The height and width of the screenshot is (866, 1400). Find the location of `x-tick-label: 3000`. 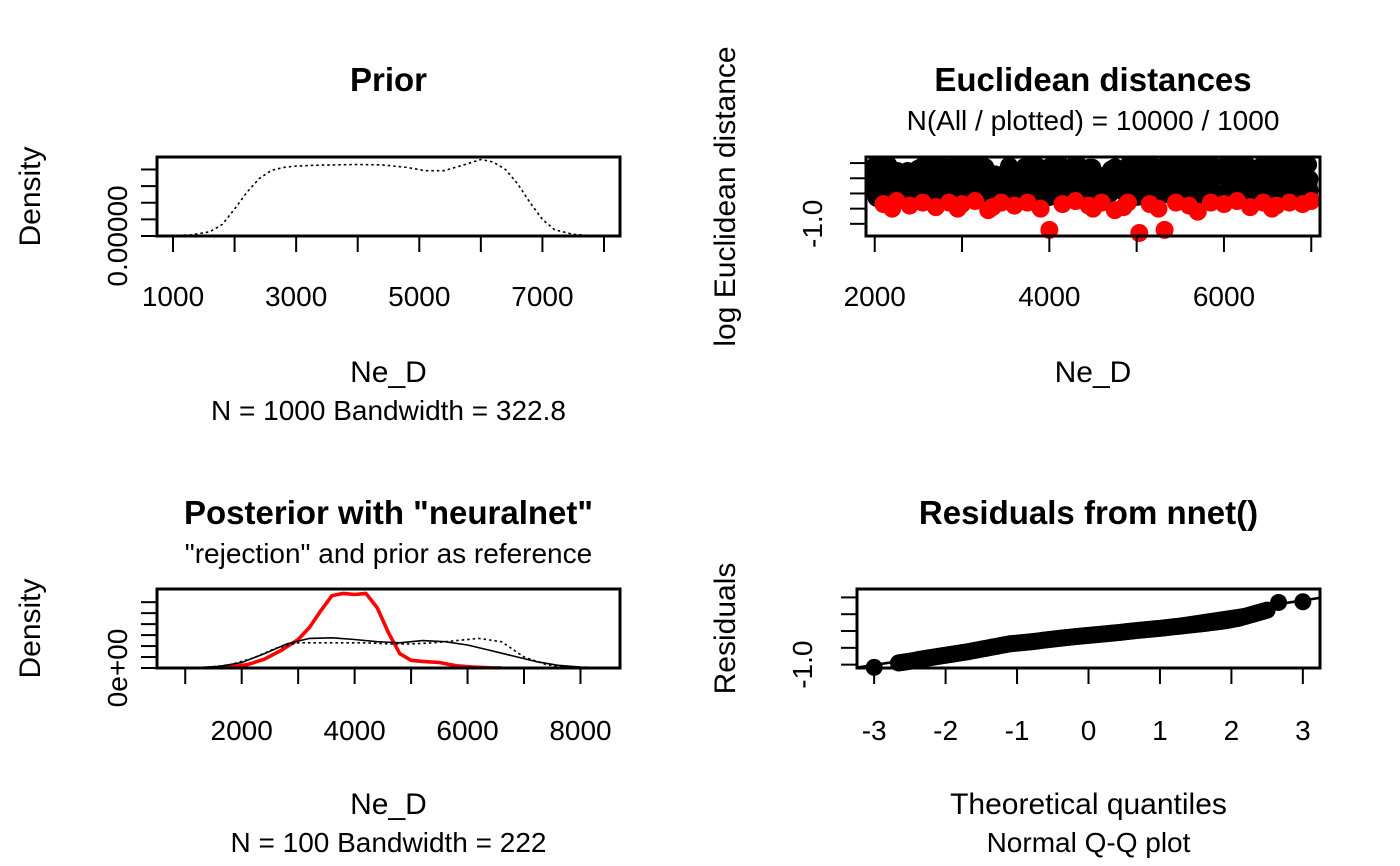

x-tick-label: 3000 is located at coordinates (296, 296).